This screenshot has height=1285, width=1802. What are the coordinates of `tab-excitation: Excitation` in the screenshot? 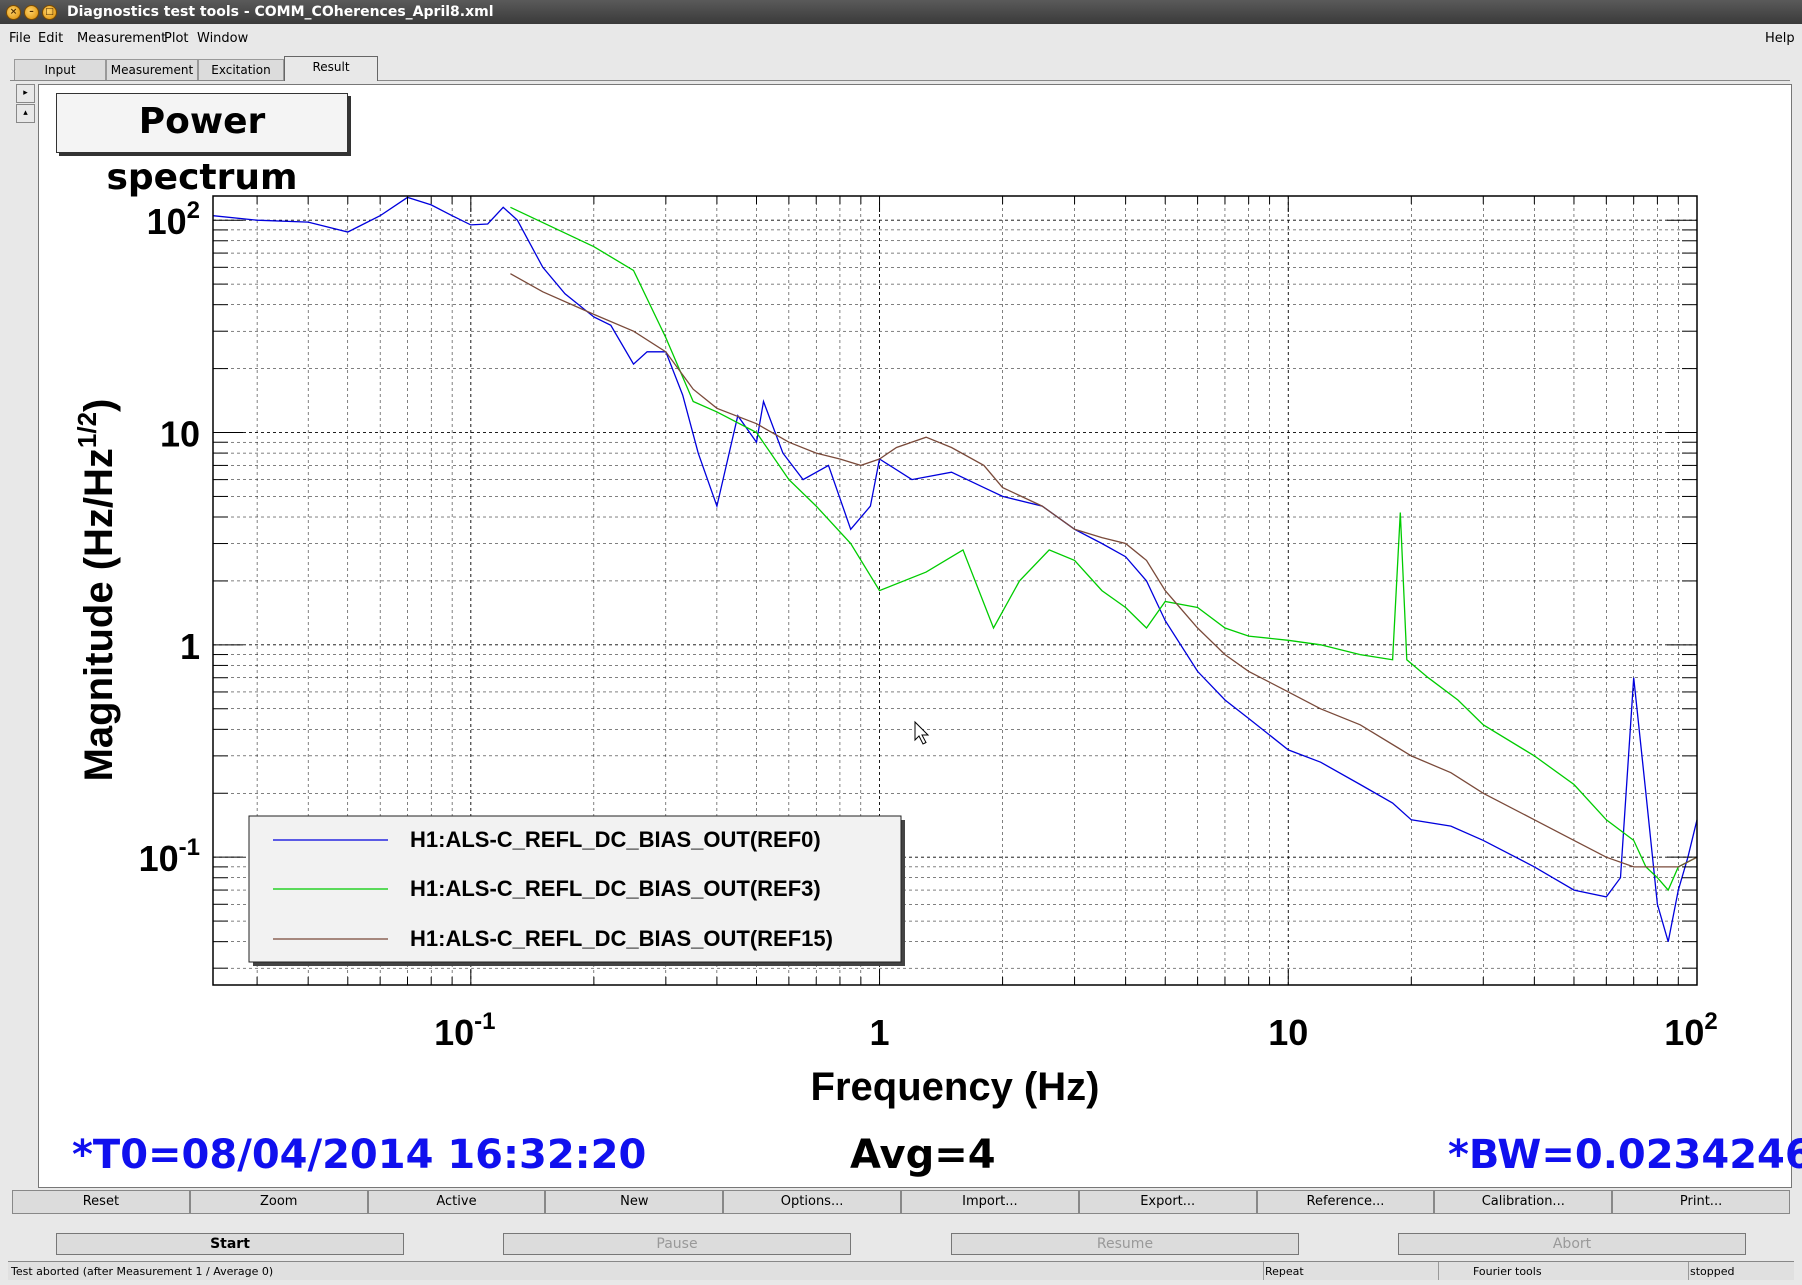 It's located at (241, 69).